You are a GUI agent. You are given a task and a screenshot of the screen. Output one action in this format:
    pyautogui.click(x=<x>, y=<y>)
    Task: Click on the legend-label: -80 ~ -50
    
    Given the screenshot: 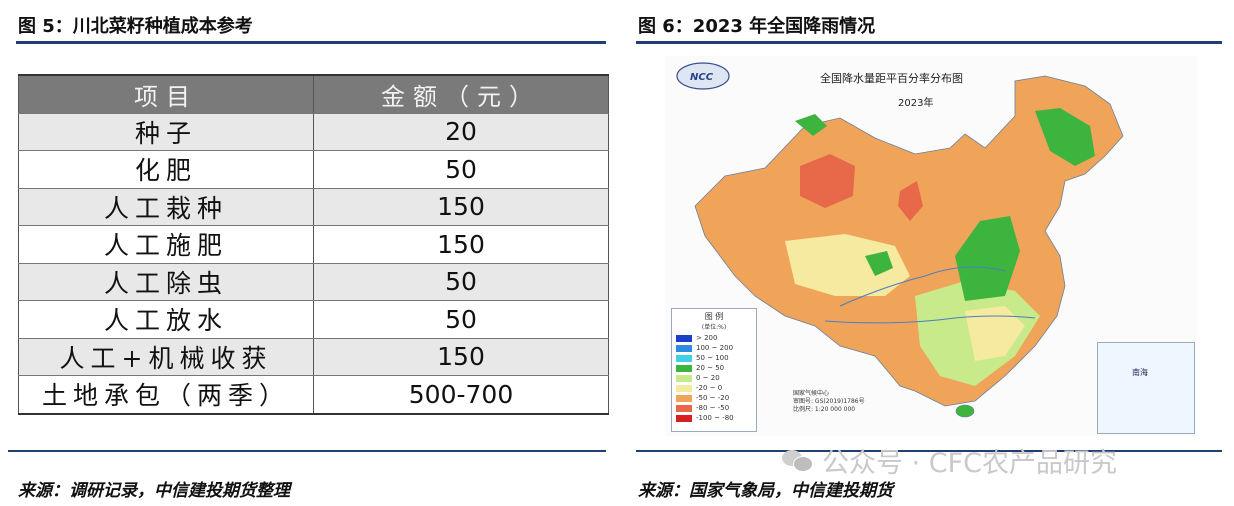 What is the action you would take?
    pyautogui.click(x=713, y=408)
    